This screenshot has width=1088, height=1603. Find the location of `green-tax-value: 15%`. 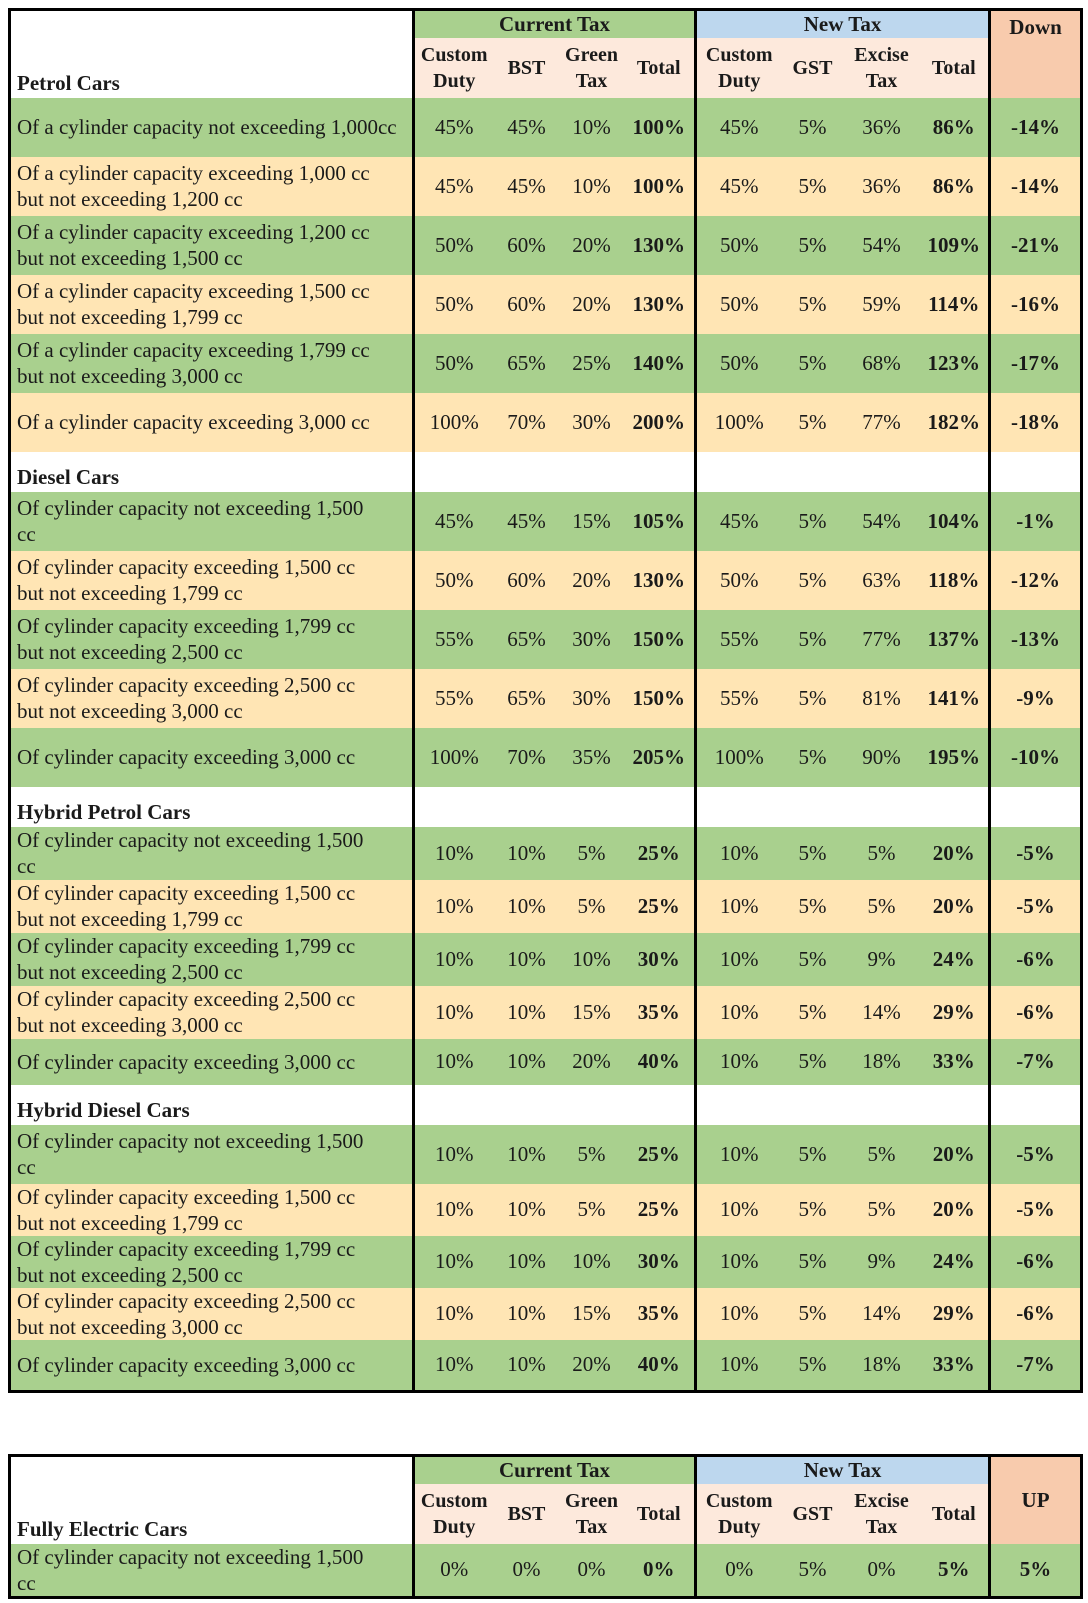

green-tax-value: 15% is located at coordinates (591, 520).